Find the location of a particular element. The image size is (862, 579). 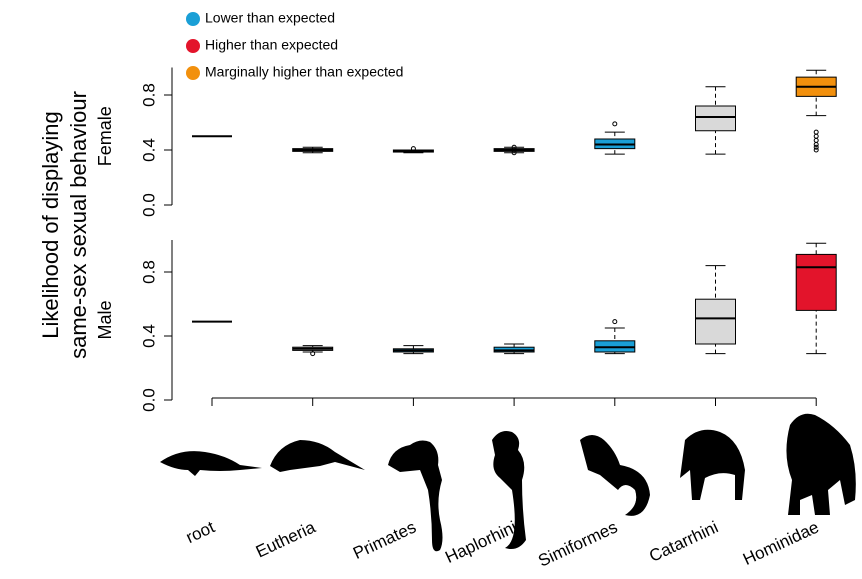

x-tick-label: Catarrhini is located at coordinates (683, 541).